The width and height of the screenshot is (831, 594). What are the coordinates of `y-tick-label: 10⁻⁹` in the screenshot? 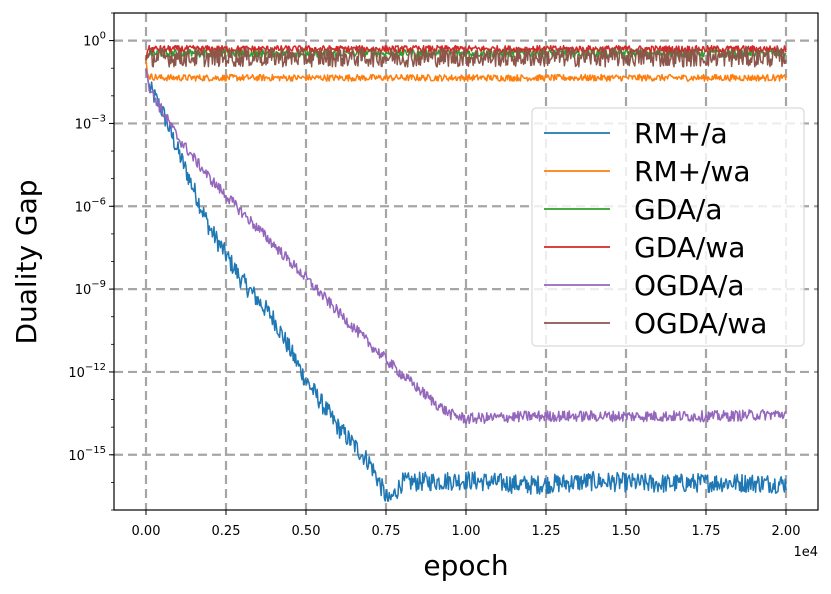 It's located at (90, 288).